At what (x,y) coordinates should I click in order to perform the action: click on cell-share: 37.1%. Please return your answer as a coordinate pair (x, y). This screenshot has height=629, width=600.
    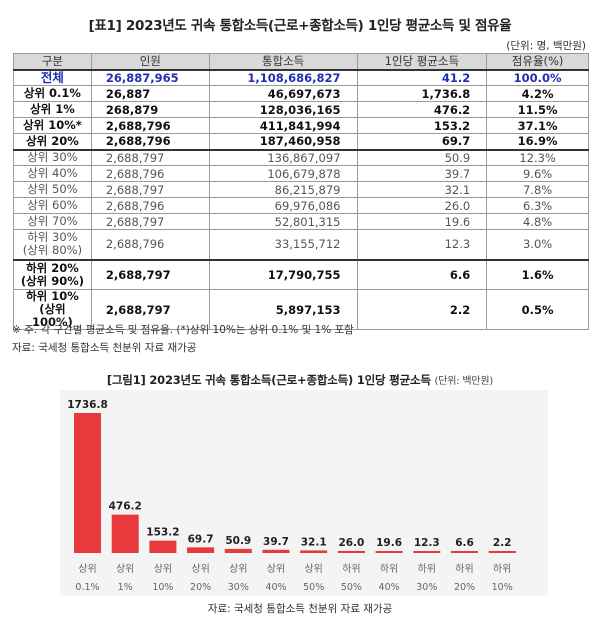
    Looking at the image, I should click on (537, 125).